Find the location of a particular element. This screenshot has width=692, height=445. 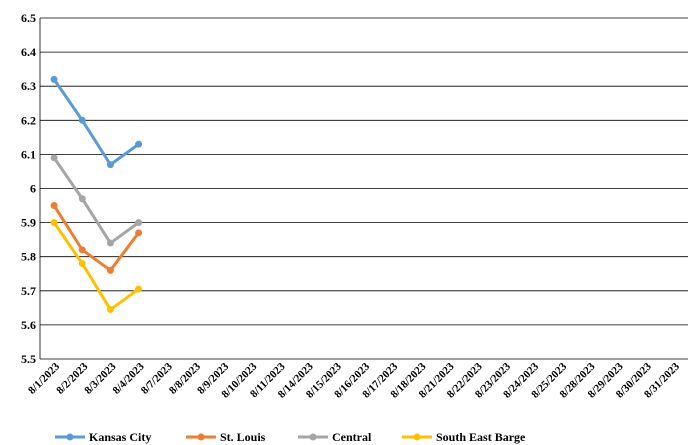

y-tick-label: 6.2 is located at coordinates (28, 120).